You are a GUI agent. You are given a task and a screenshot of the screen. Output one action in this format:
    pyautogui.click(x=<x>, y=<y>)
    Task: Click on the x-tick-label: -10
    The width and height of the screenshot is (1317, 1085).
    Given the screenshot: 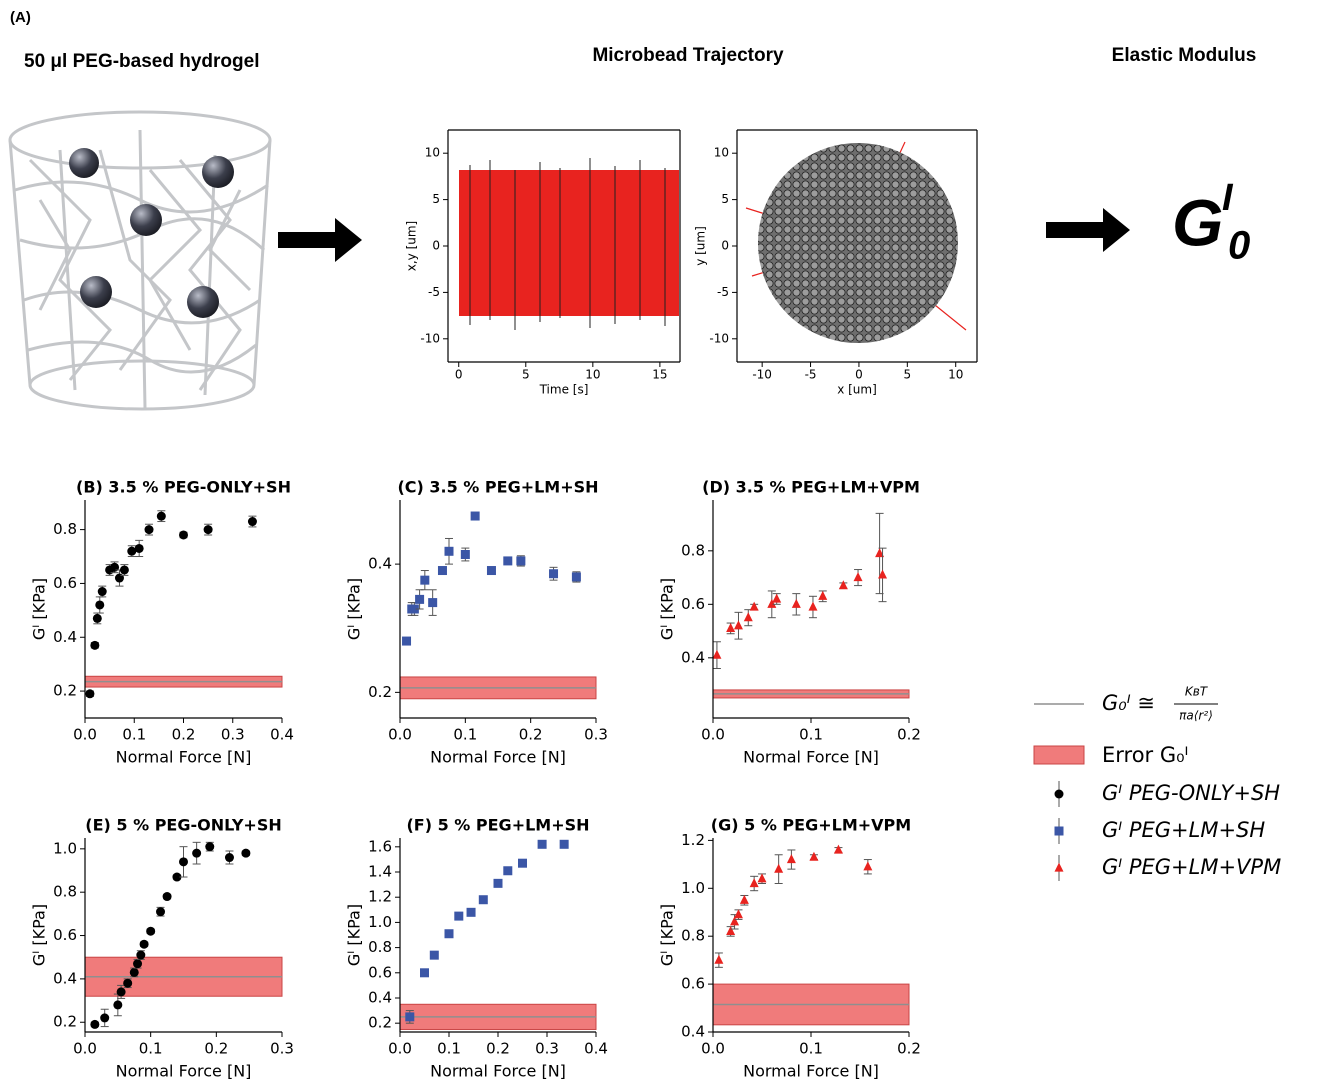 What is the action you would take?
    pyautogui.click(x=762, y=375)
    